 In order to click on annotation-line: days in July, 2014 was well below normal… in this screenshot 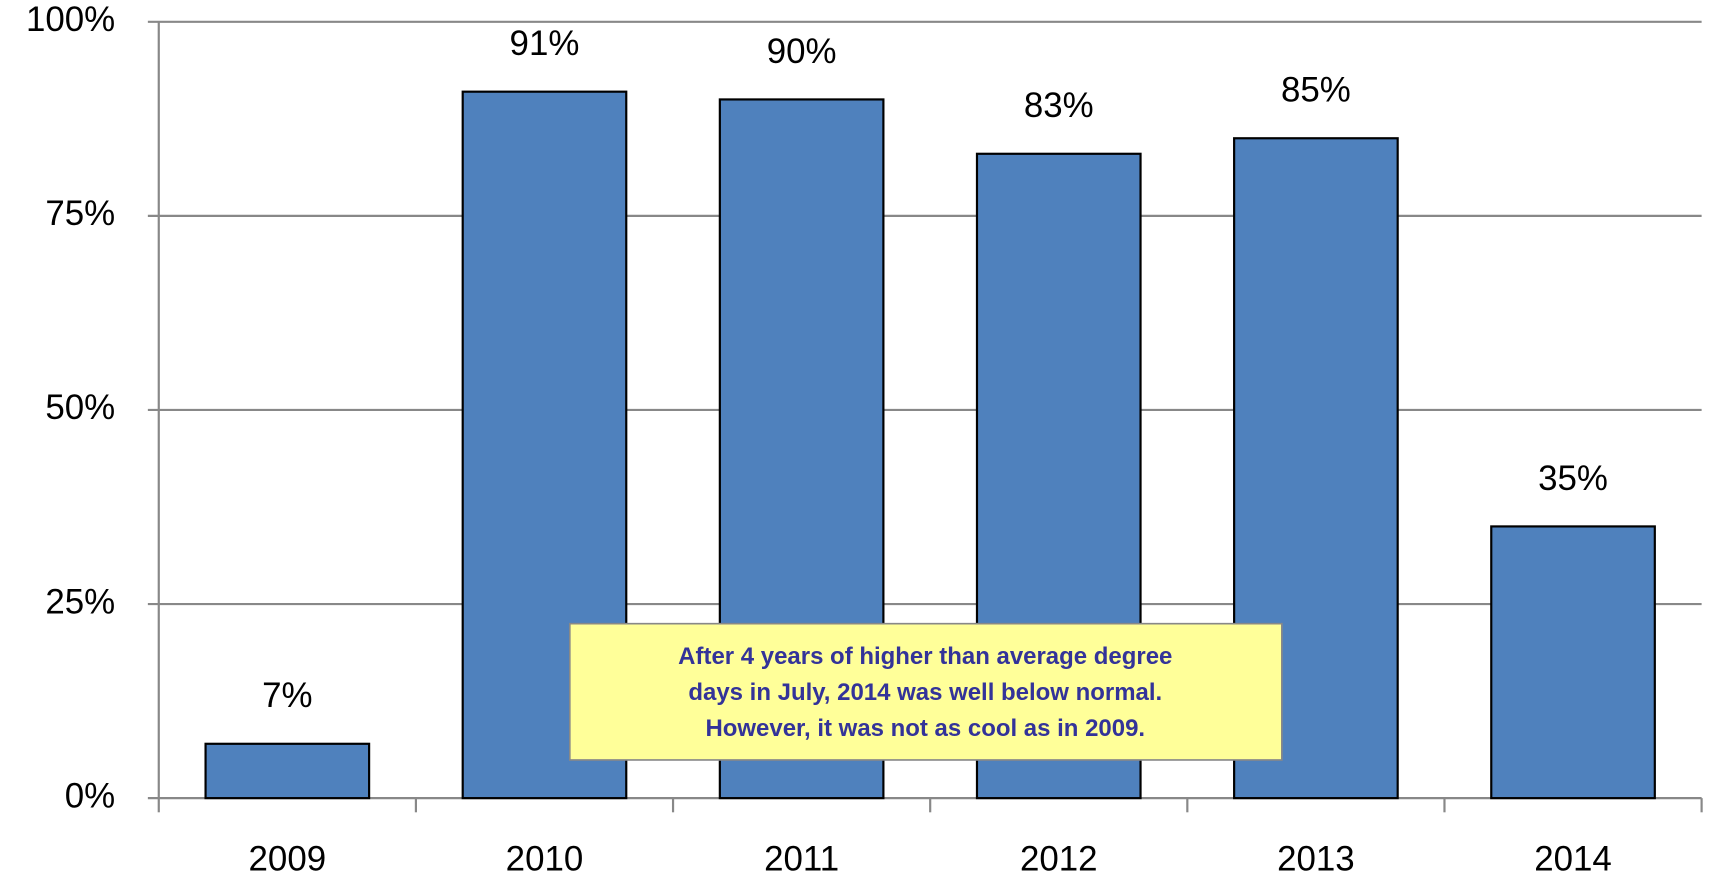, I will do `click(925, 692)`.